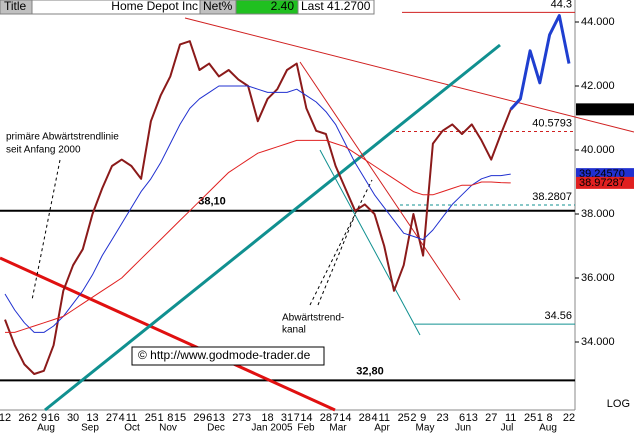 This screenshot has height=433, width=634. I want to click on y-tick-label: 34.000, so click(598, 342).